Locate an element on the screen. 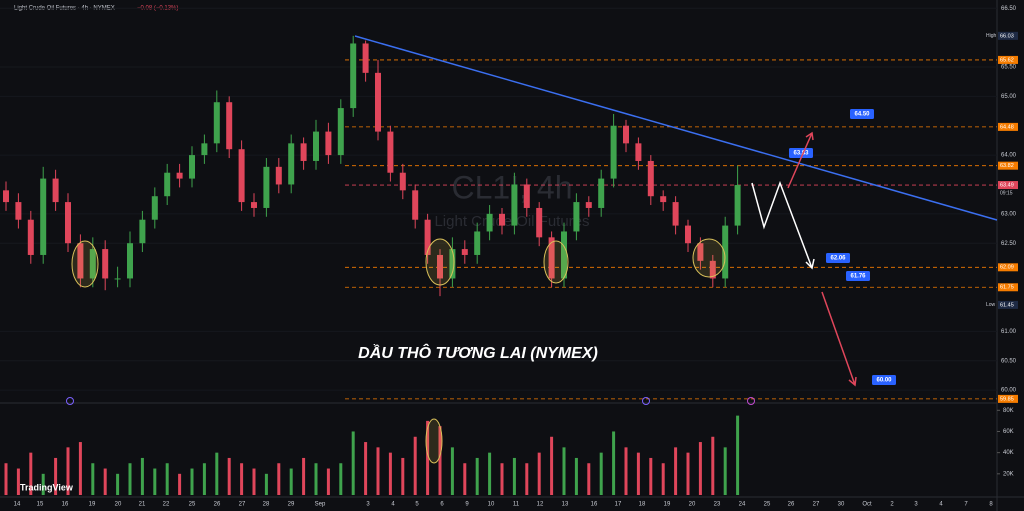 The height and width of the screenshot is (511, 1024). y-tick-label: 60.00 is located at coordinates (1009, 391).